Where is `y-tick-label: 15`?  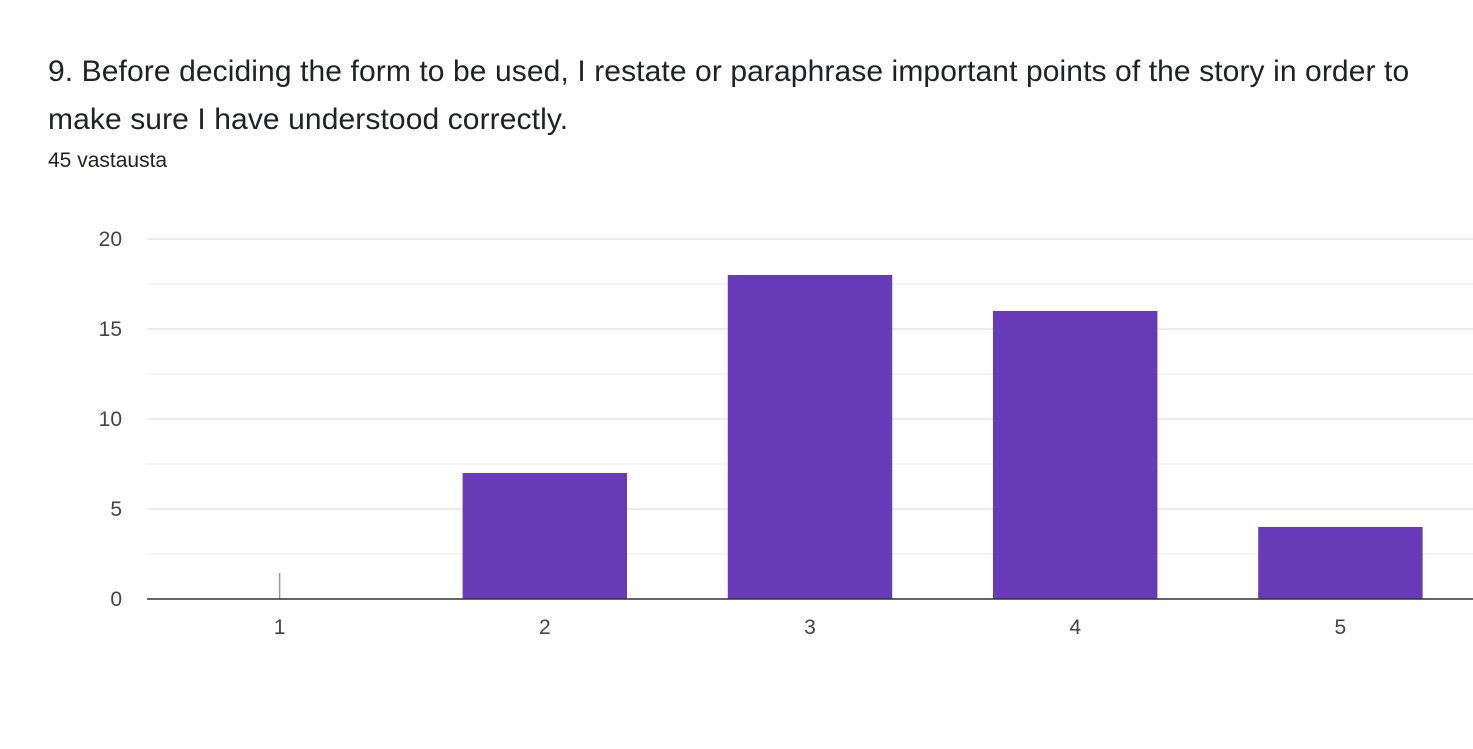 y-tick-label: 15 is located at coordinates (110, 329).